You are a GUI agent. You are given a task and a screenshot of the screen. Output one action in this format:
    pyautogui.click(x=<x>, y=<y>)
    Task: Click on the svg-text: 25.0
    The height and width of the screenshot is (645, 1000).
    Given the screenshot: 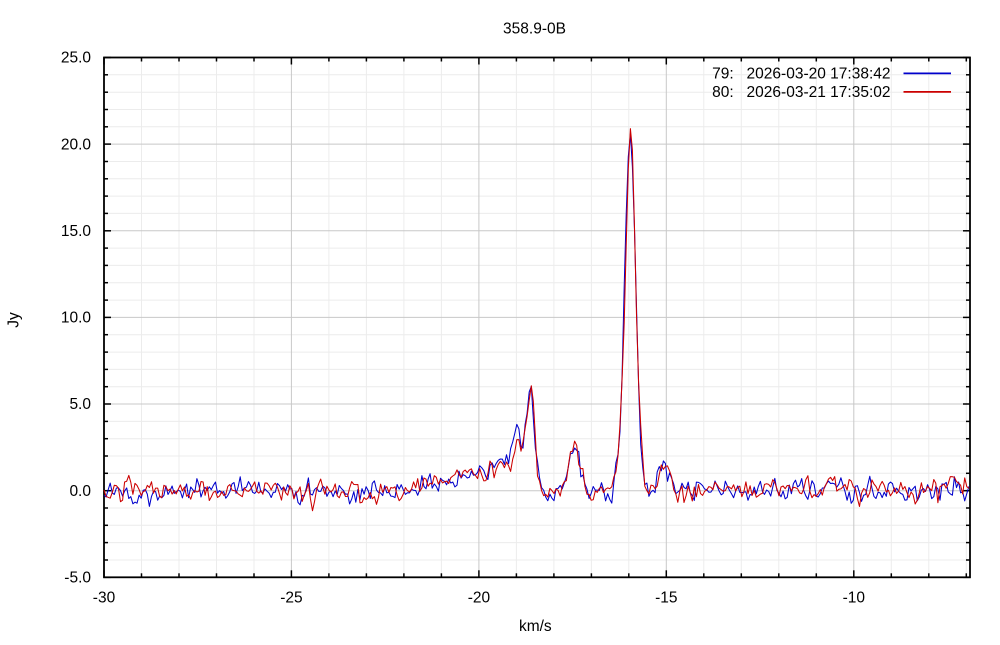 What is the action you would take?
    pyautogui.click(x=76, y=58)
    